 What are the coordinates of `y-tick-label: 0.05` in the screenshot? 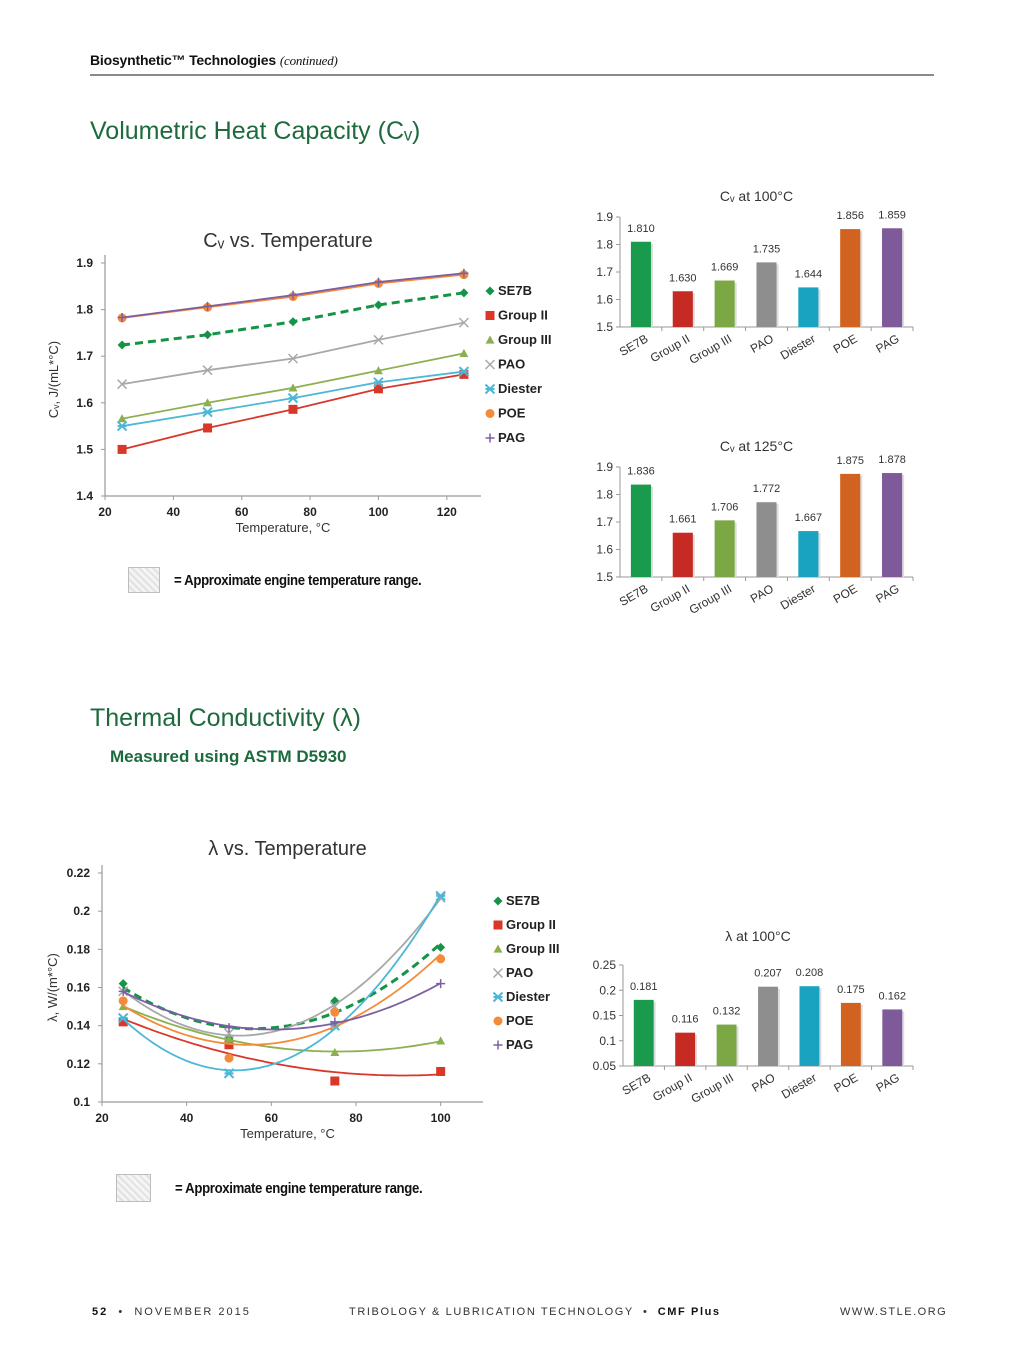 It's located at (605, 1066).